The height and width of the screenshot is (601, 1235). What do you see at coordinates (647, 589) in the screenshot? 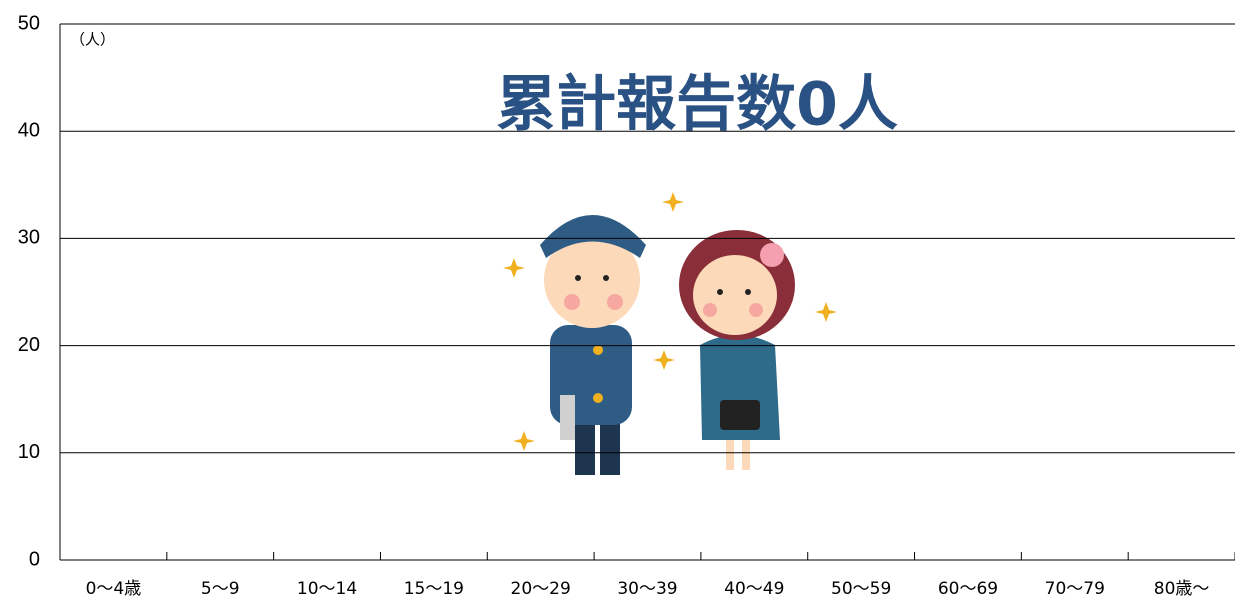
I see `x-tick-label: 30～39` at bounding box center [647, 589].